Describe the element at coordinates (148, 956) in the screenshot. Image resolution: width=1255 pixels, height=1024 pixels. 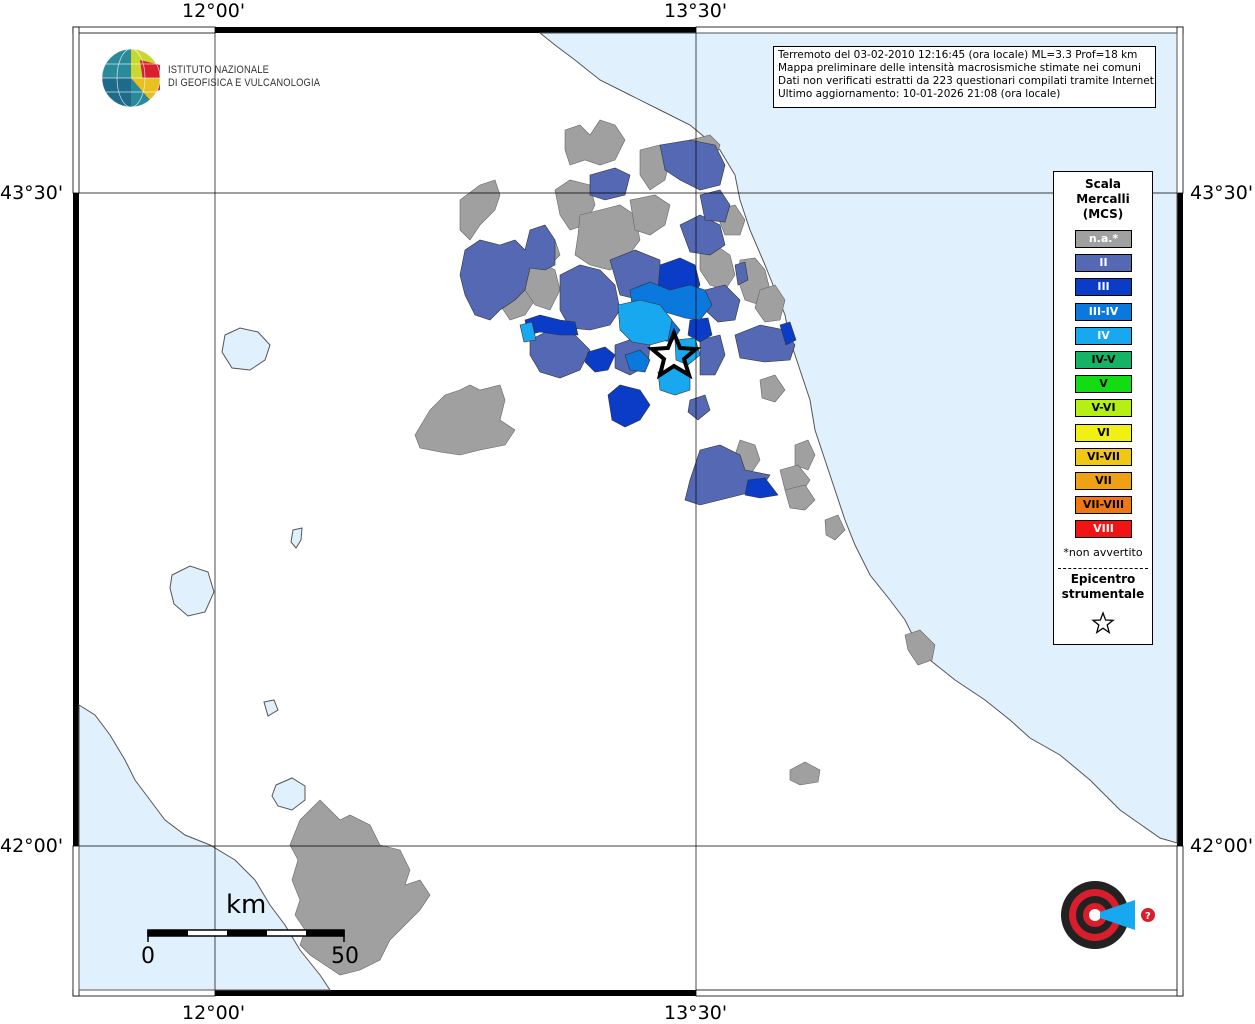
I see `scale-bar-start: 0` at that location.